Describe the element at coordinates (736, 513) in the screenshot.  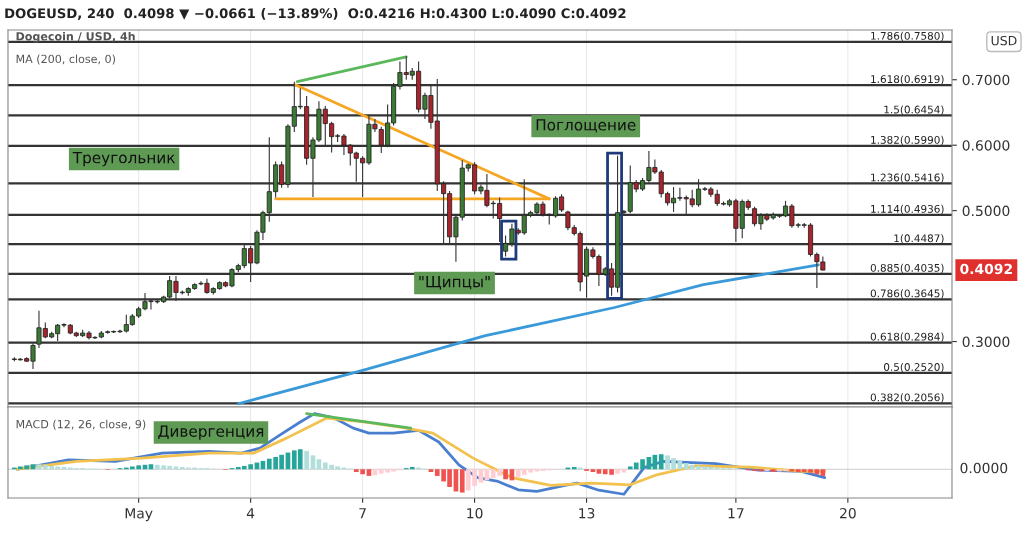
I see `x-tick-label: 17` at that location.